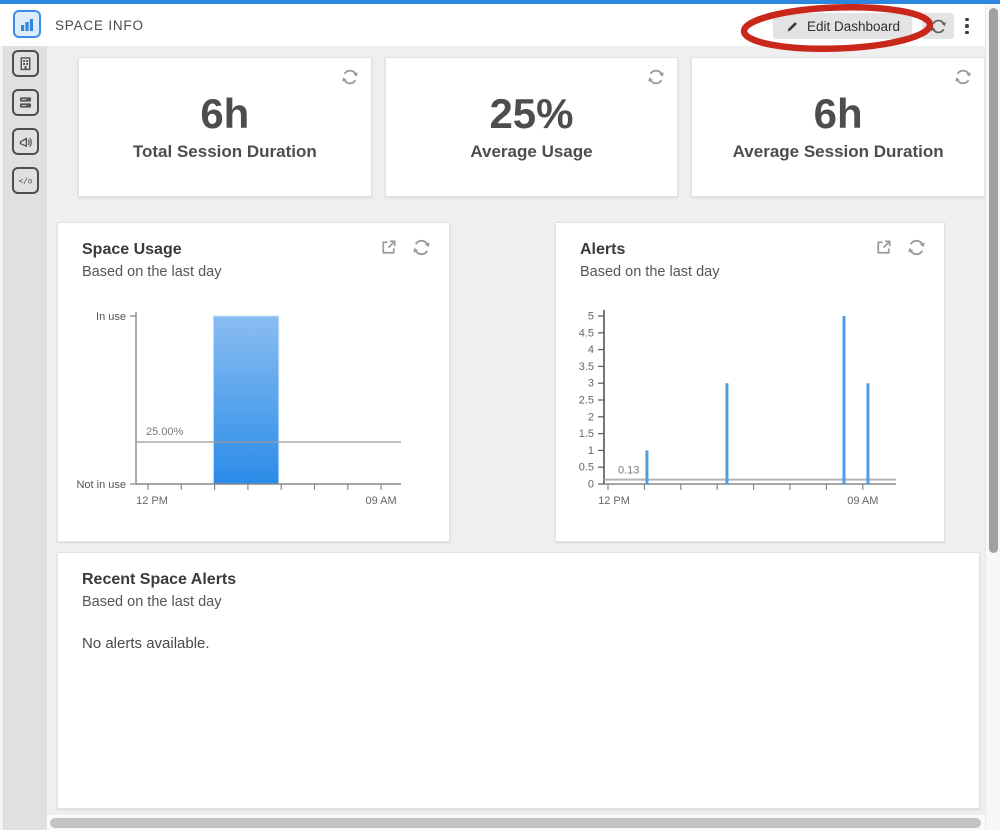 The width and height of the screenshot is (1000, 830). What do you see at coordinates (224, 152) in the screenshot?
I see `stat-label: Total Session Duration` at bounding box center [224, 152].